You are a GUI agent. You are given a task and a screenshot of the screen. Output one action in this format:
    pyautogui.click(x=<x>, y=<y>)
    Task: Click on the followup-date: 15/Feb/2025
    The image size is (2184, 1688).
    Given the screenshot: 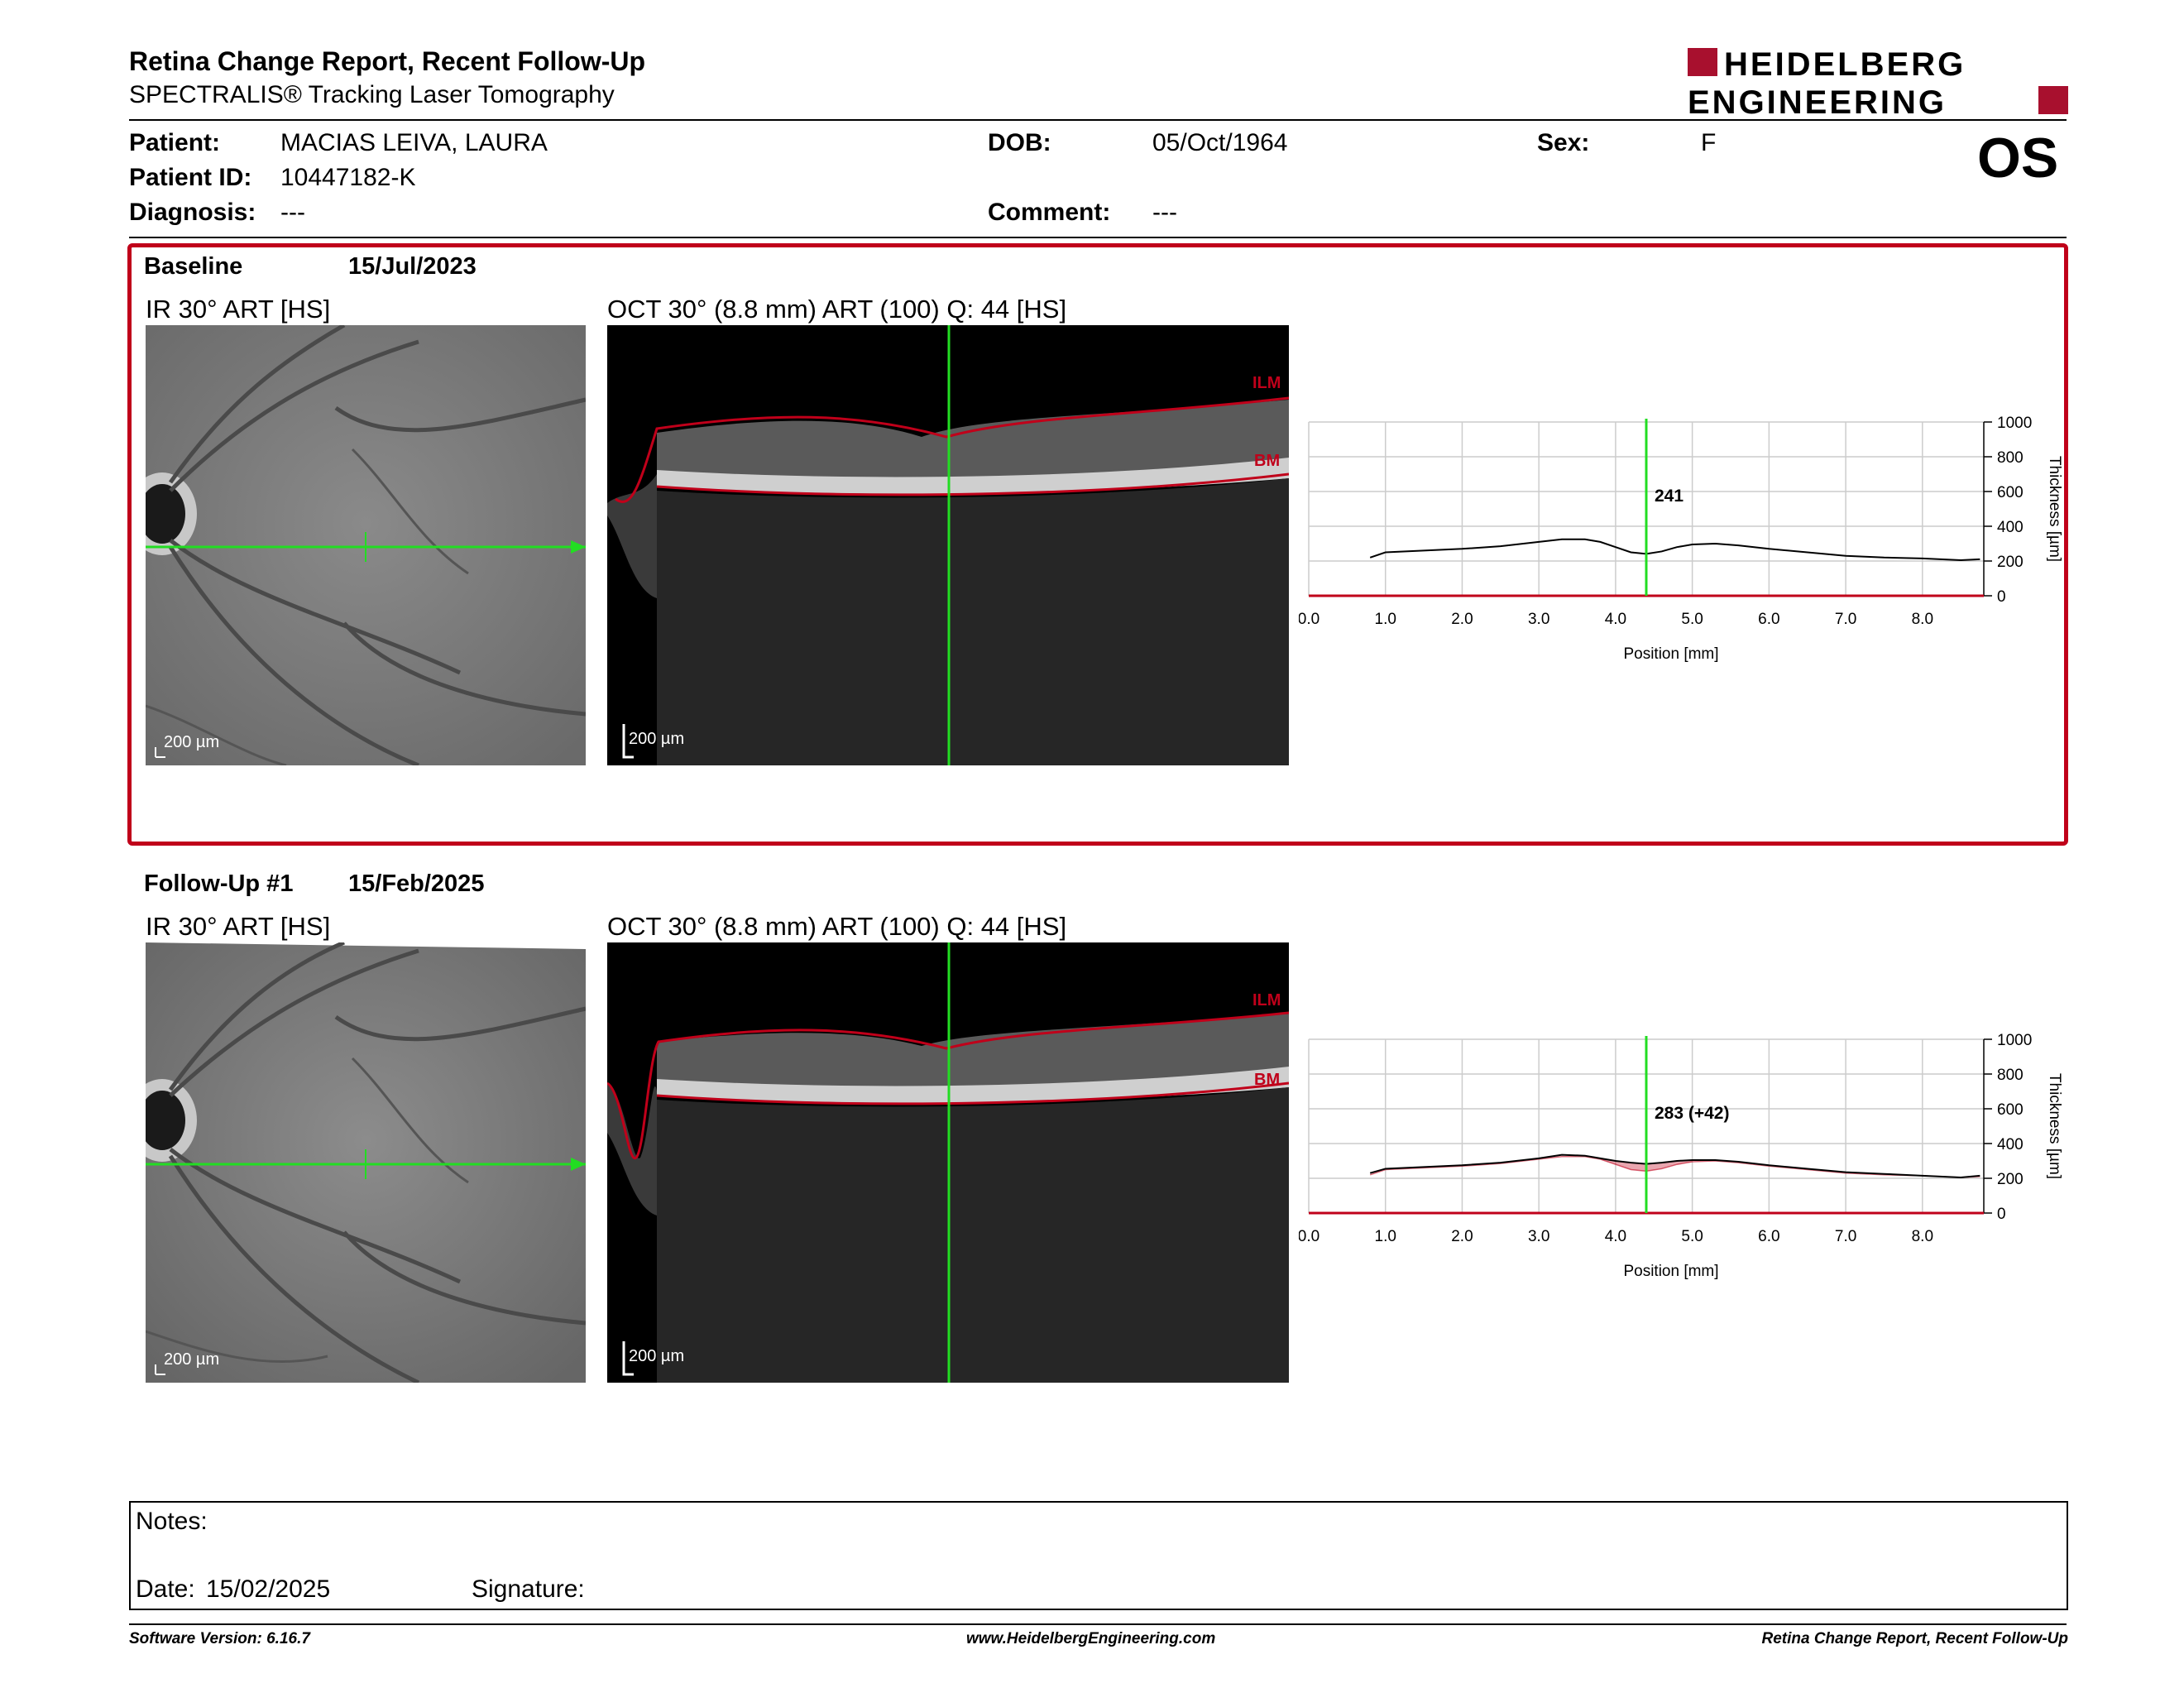 What is the action you would take?
    pyautogui.click(x=416, y=883)
    